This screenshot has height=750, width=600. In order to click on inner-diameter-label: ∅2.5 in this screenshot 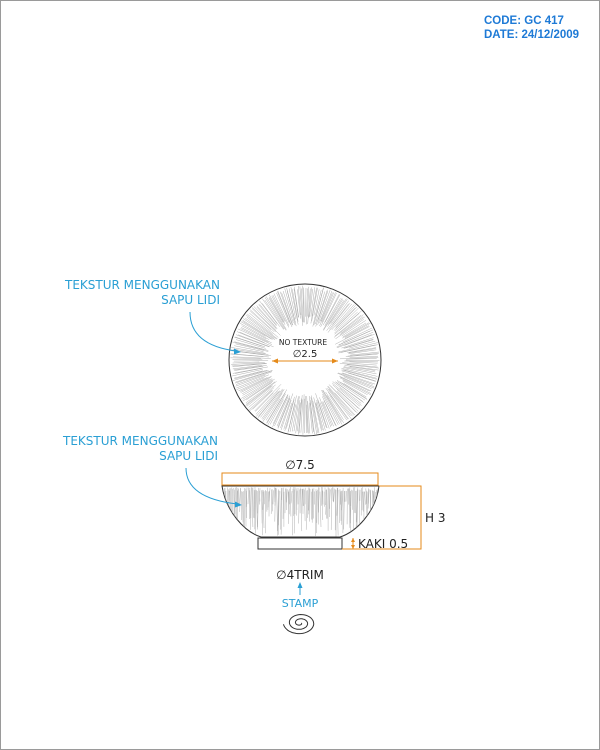, I will do `click(305, 354)`.